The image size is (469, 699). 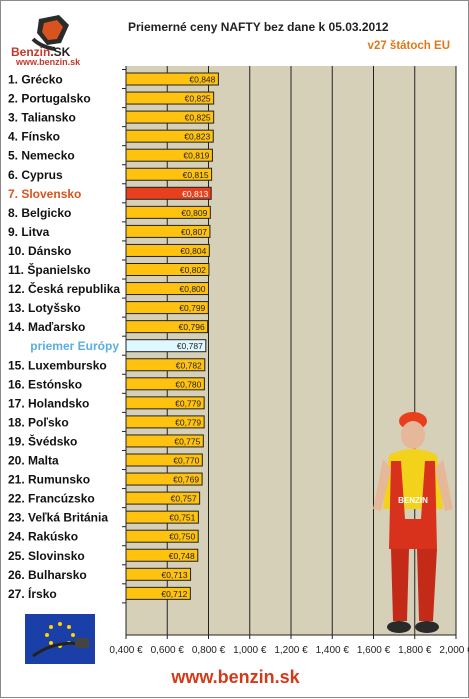 What do you see at coordinates (60, 639) in the screenshot?
I see `eu-flag-image` at bounding box center [60, 639].